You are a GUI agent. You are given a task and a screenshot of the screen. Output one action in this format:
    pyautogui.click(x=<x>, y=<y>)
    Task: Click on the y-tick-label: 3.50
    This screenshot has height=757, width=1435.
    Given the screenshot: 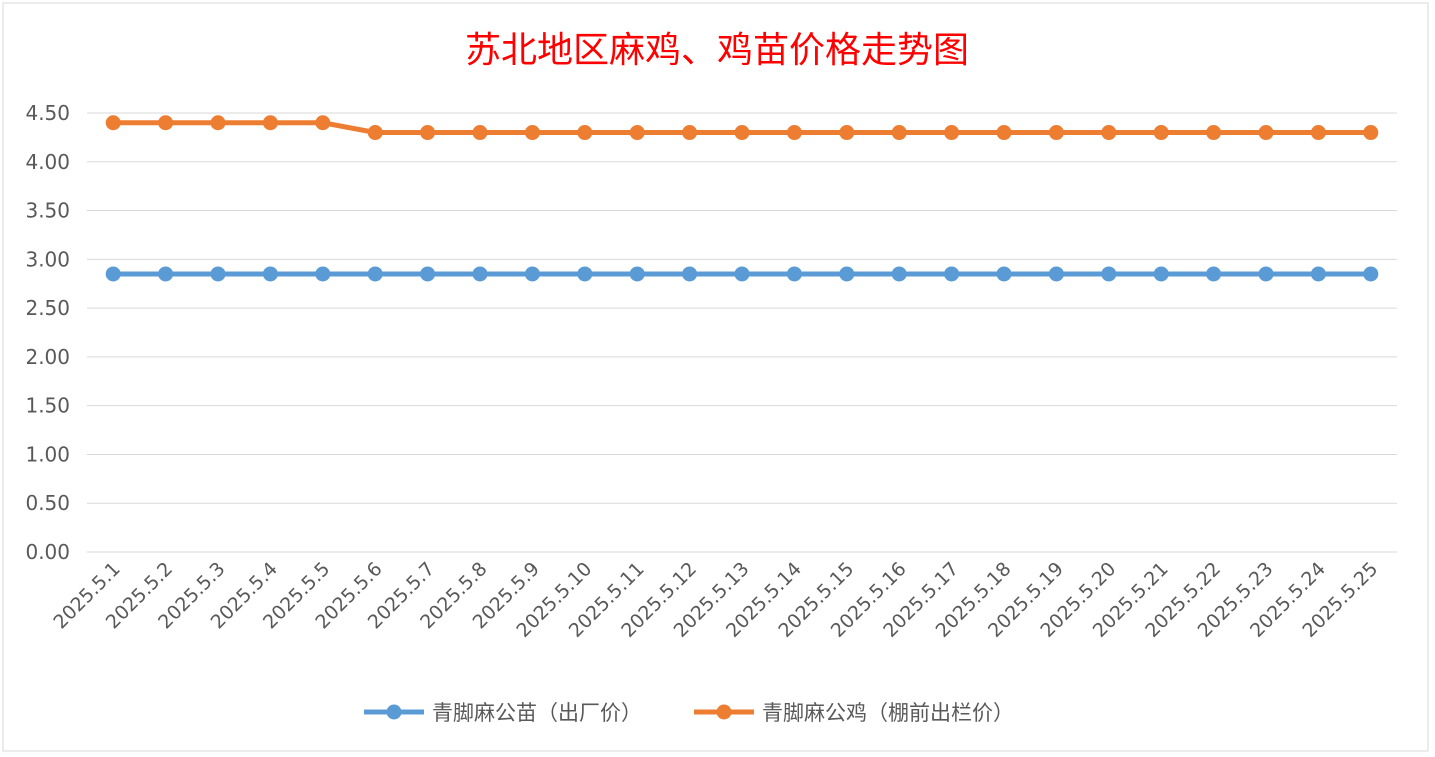 What is the action you would take?
    pyautogui.click(x=47, y=211)
    